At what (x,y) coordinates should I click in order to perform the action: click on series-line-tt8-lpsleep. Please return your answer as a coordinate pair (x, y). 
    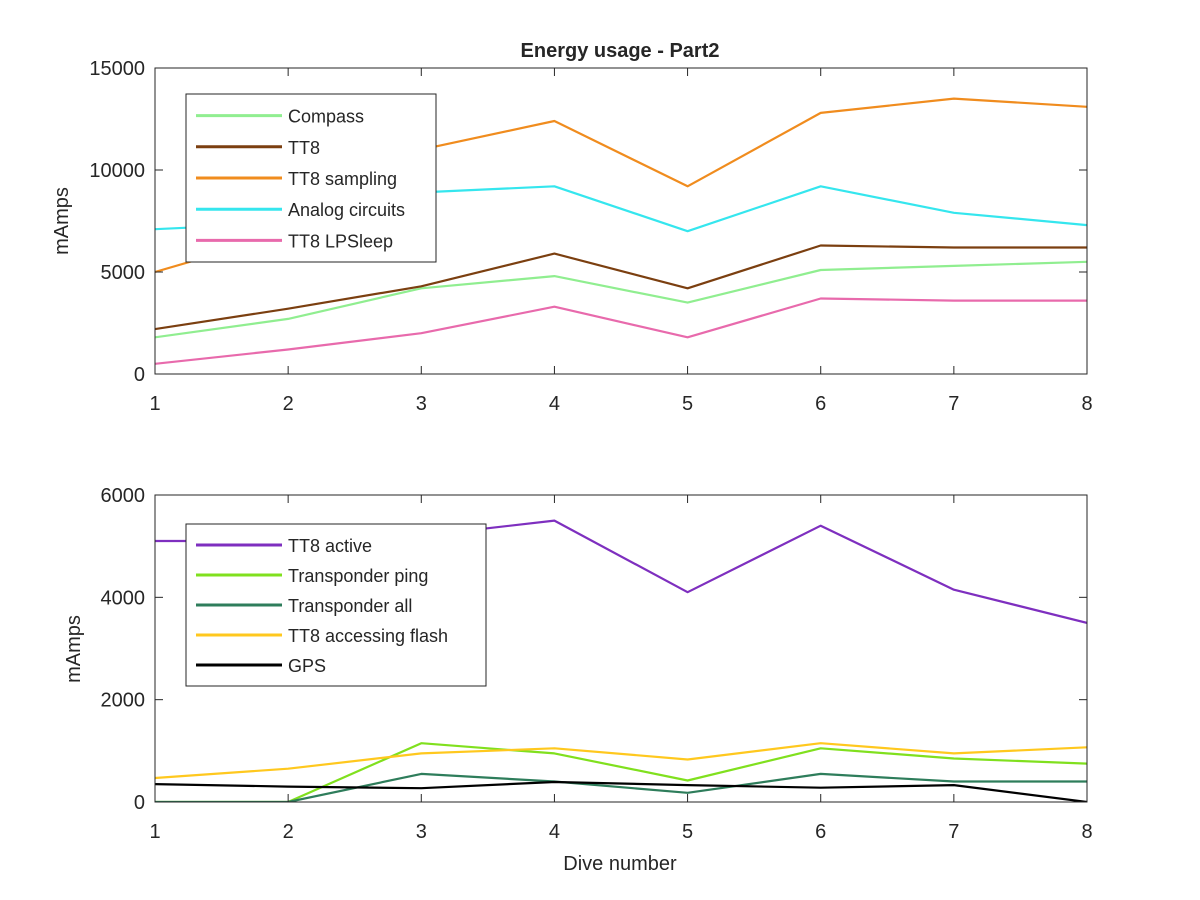
    Looking at the image, I should click on (621, 331).